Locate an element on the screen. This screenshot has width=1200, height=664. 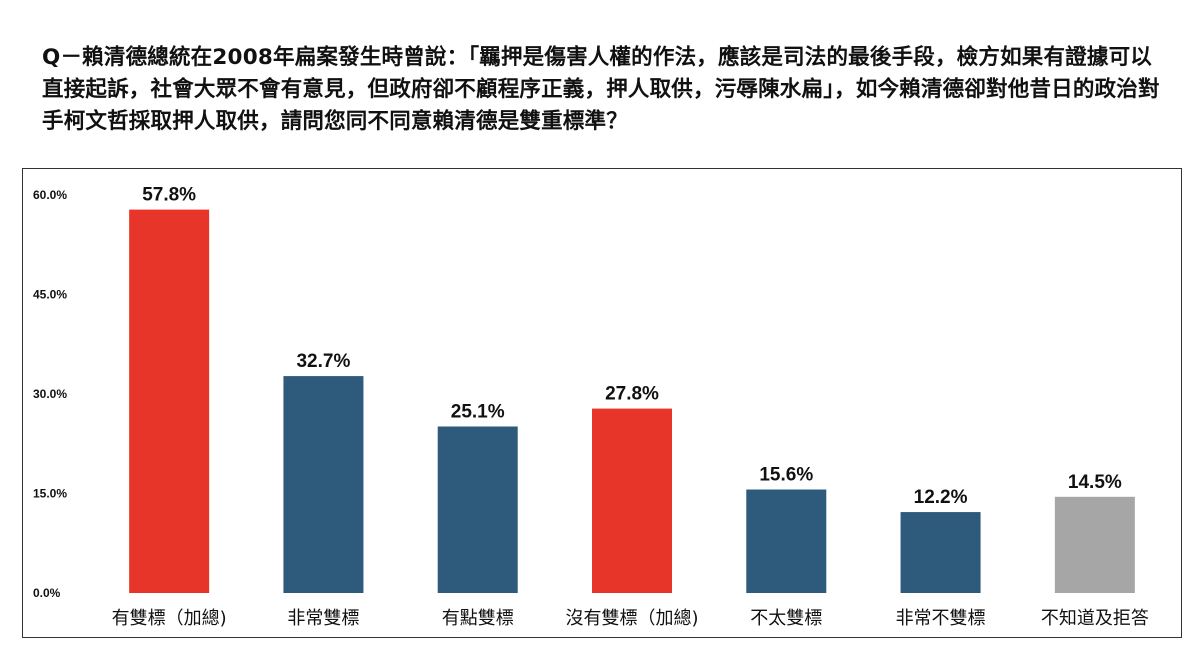
value-label: 25.1% is located at coordinates (478, 412).